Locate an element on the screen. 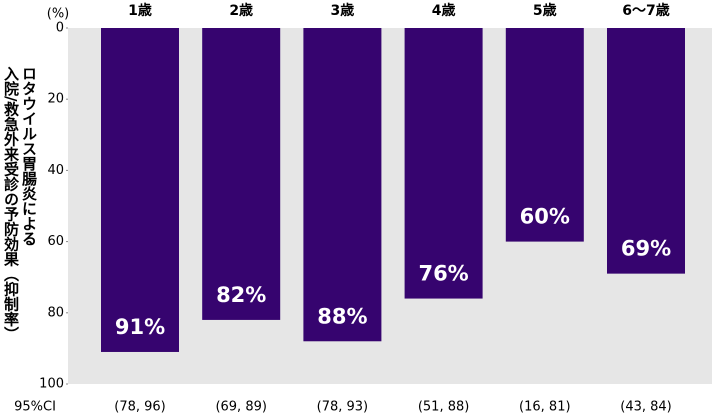 This screenshot has height=415, width=720. x-tick-label: 1歳 is located at coordinates (140, 10).